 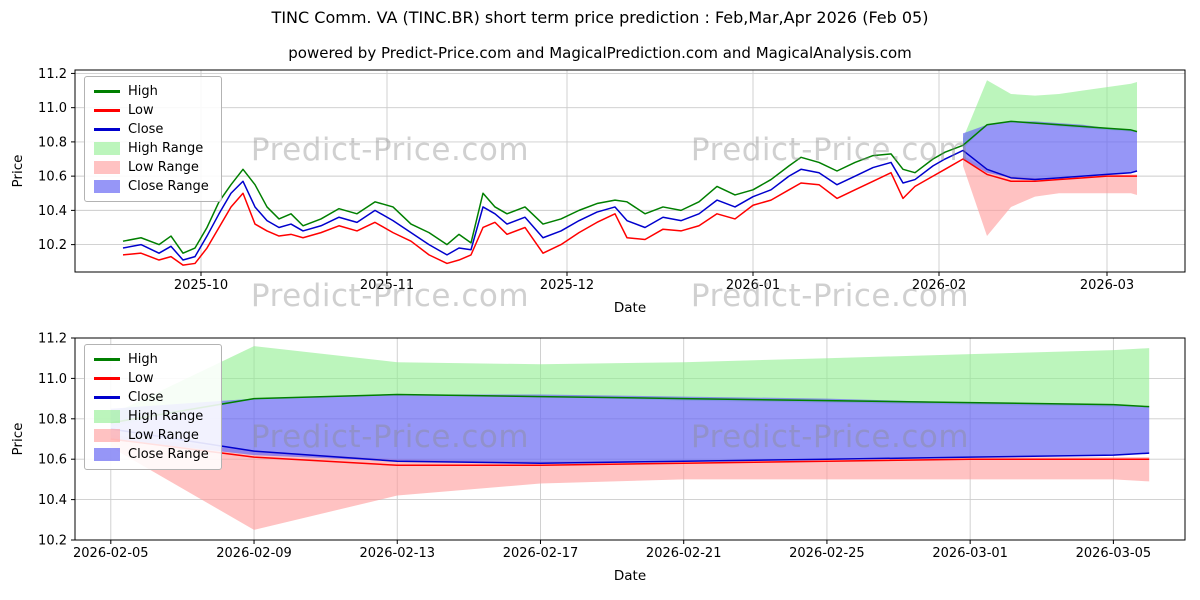 I want to click on high-line, so click(x=630, y=408).